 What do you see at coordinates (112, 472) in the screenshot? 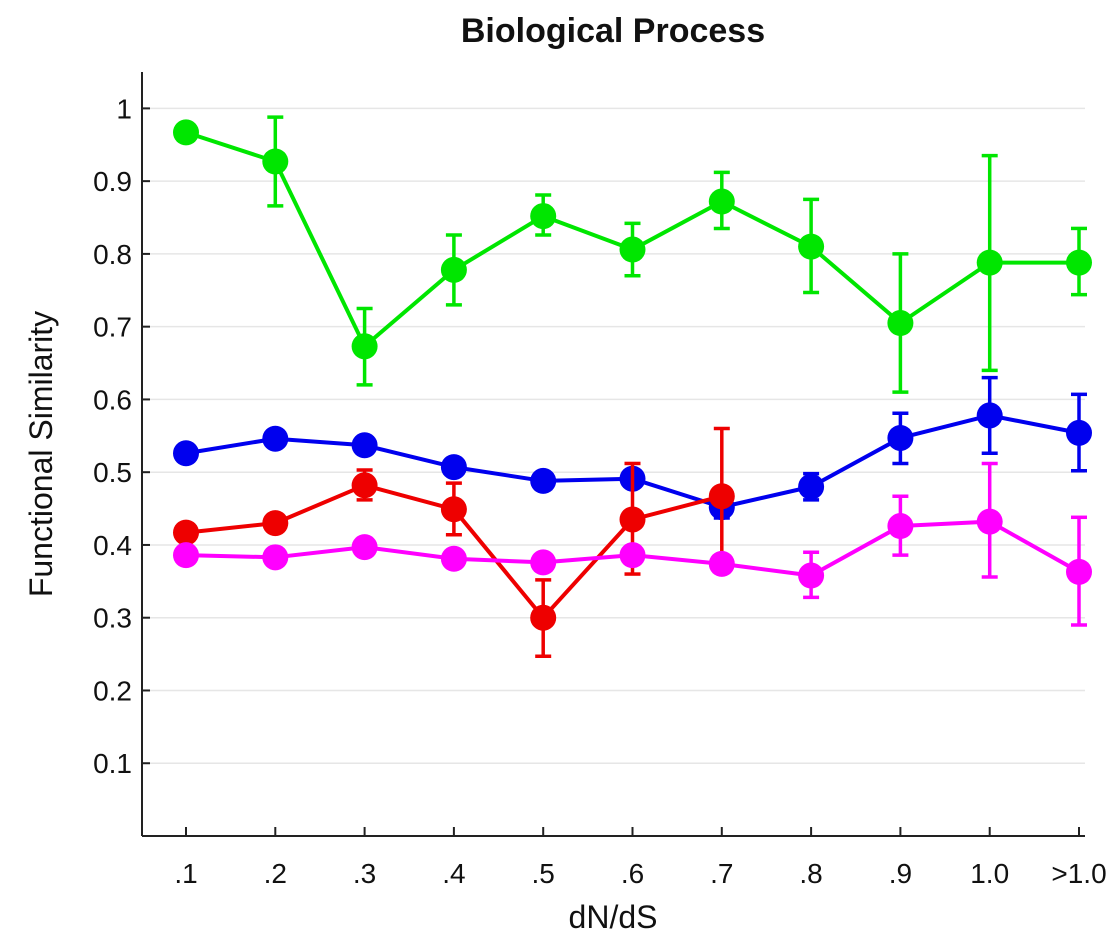
I see `y-tick-label: 0.5` at bounding box center [112, 472].